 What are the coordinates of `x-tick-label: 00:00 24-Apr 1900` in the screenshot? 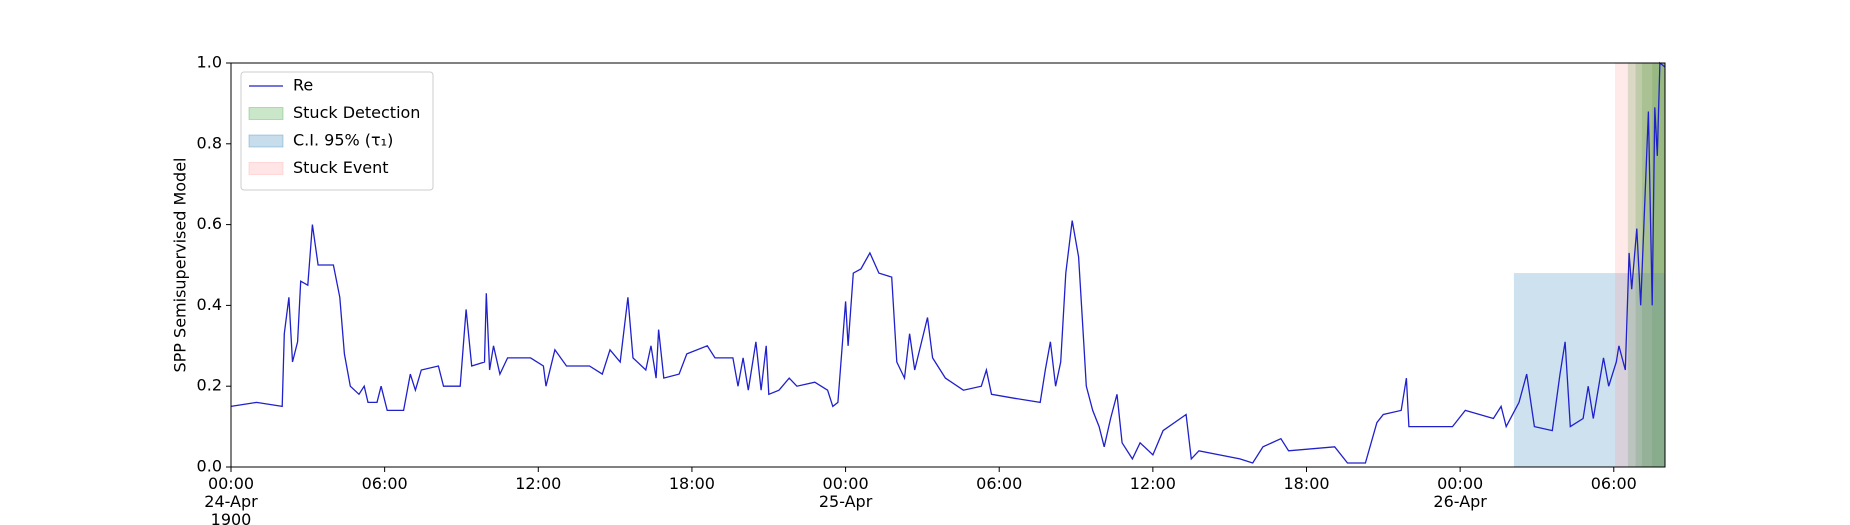 It's located at (231, 499).